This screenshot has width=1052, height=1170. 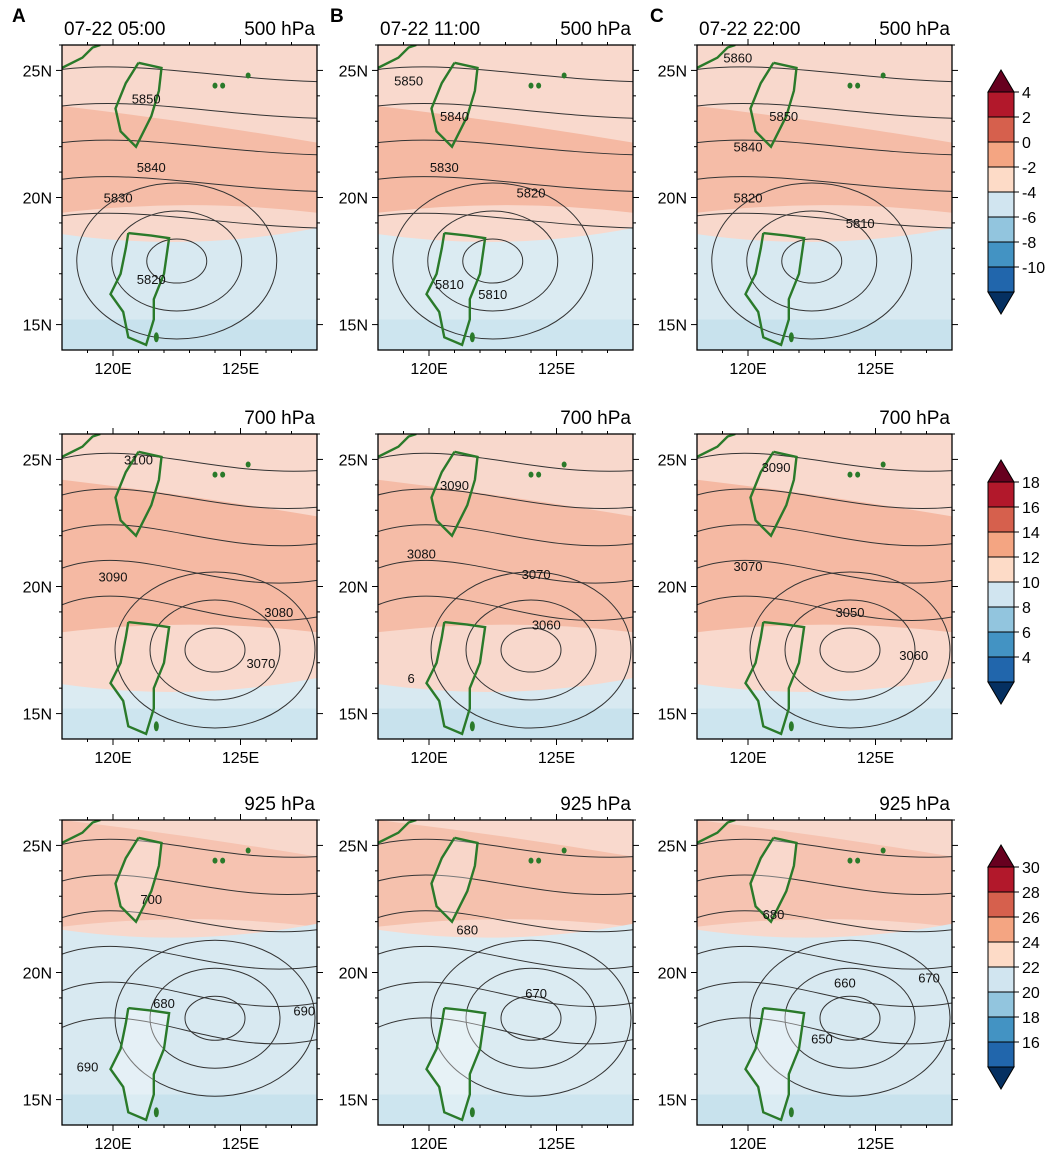 I want to click on colorbar-label: 18, so click(x=1031, y=1018).